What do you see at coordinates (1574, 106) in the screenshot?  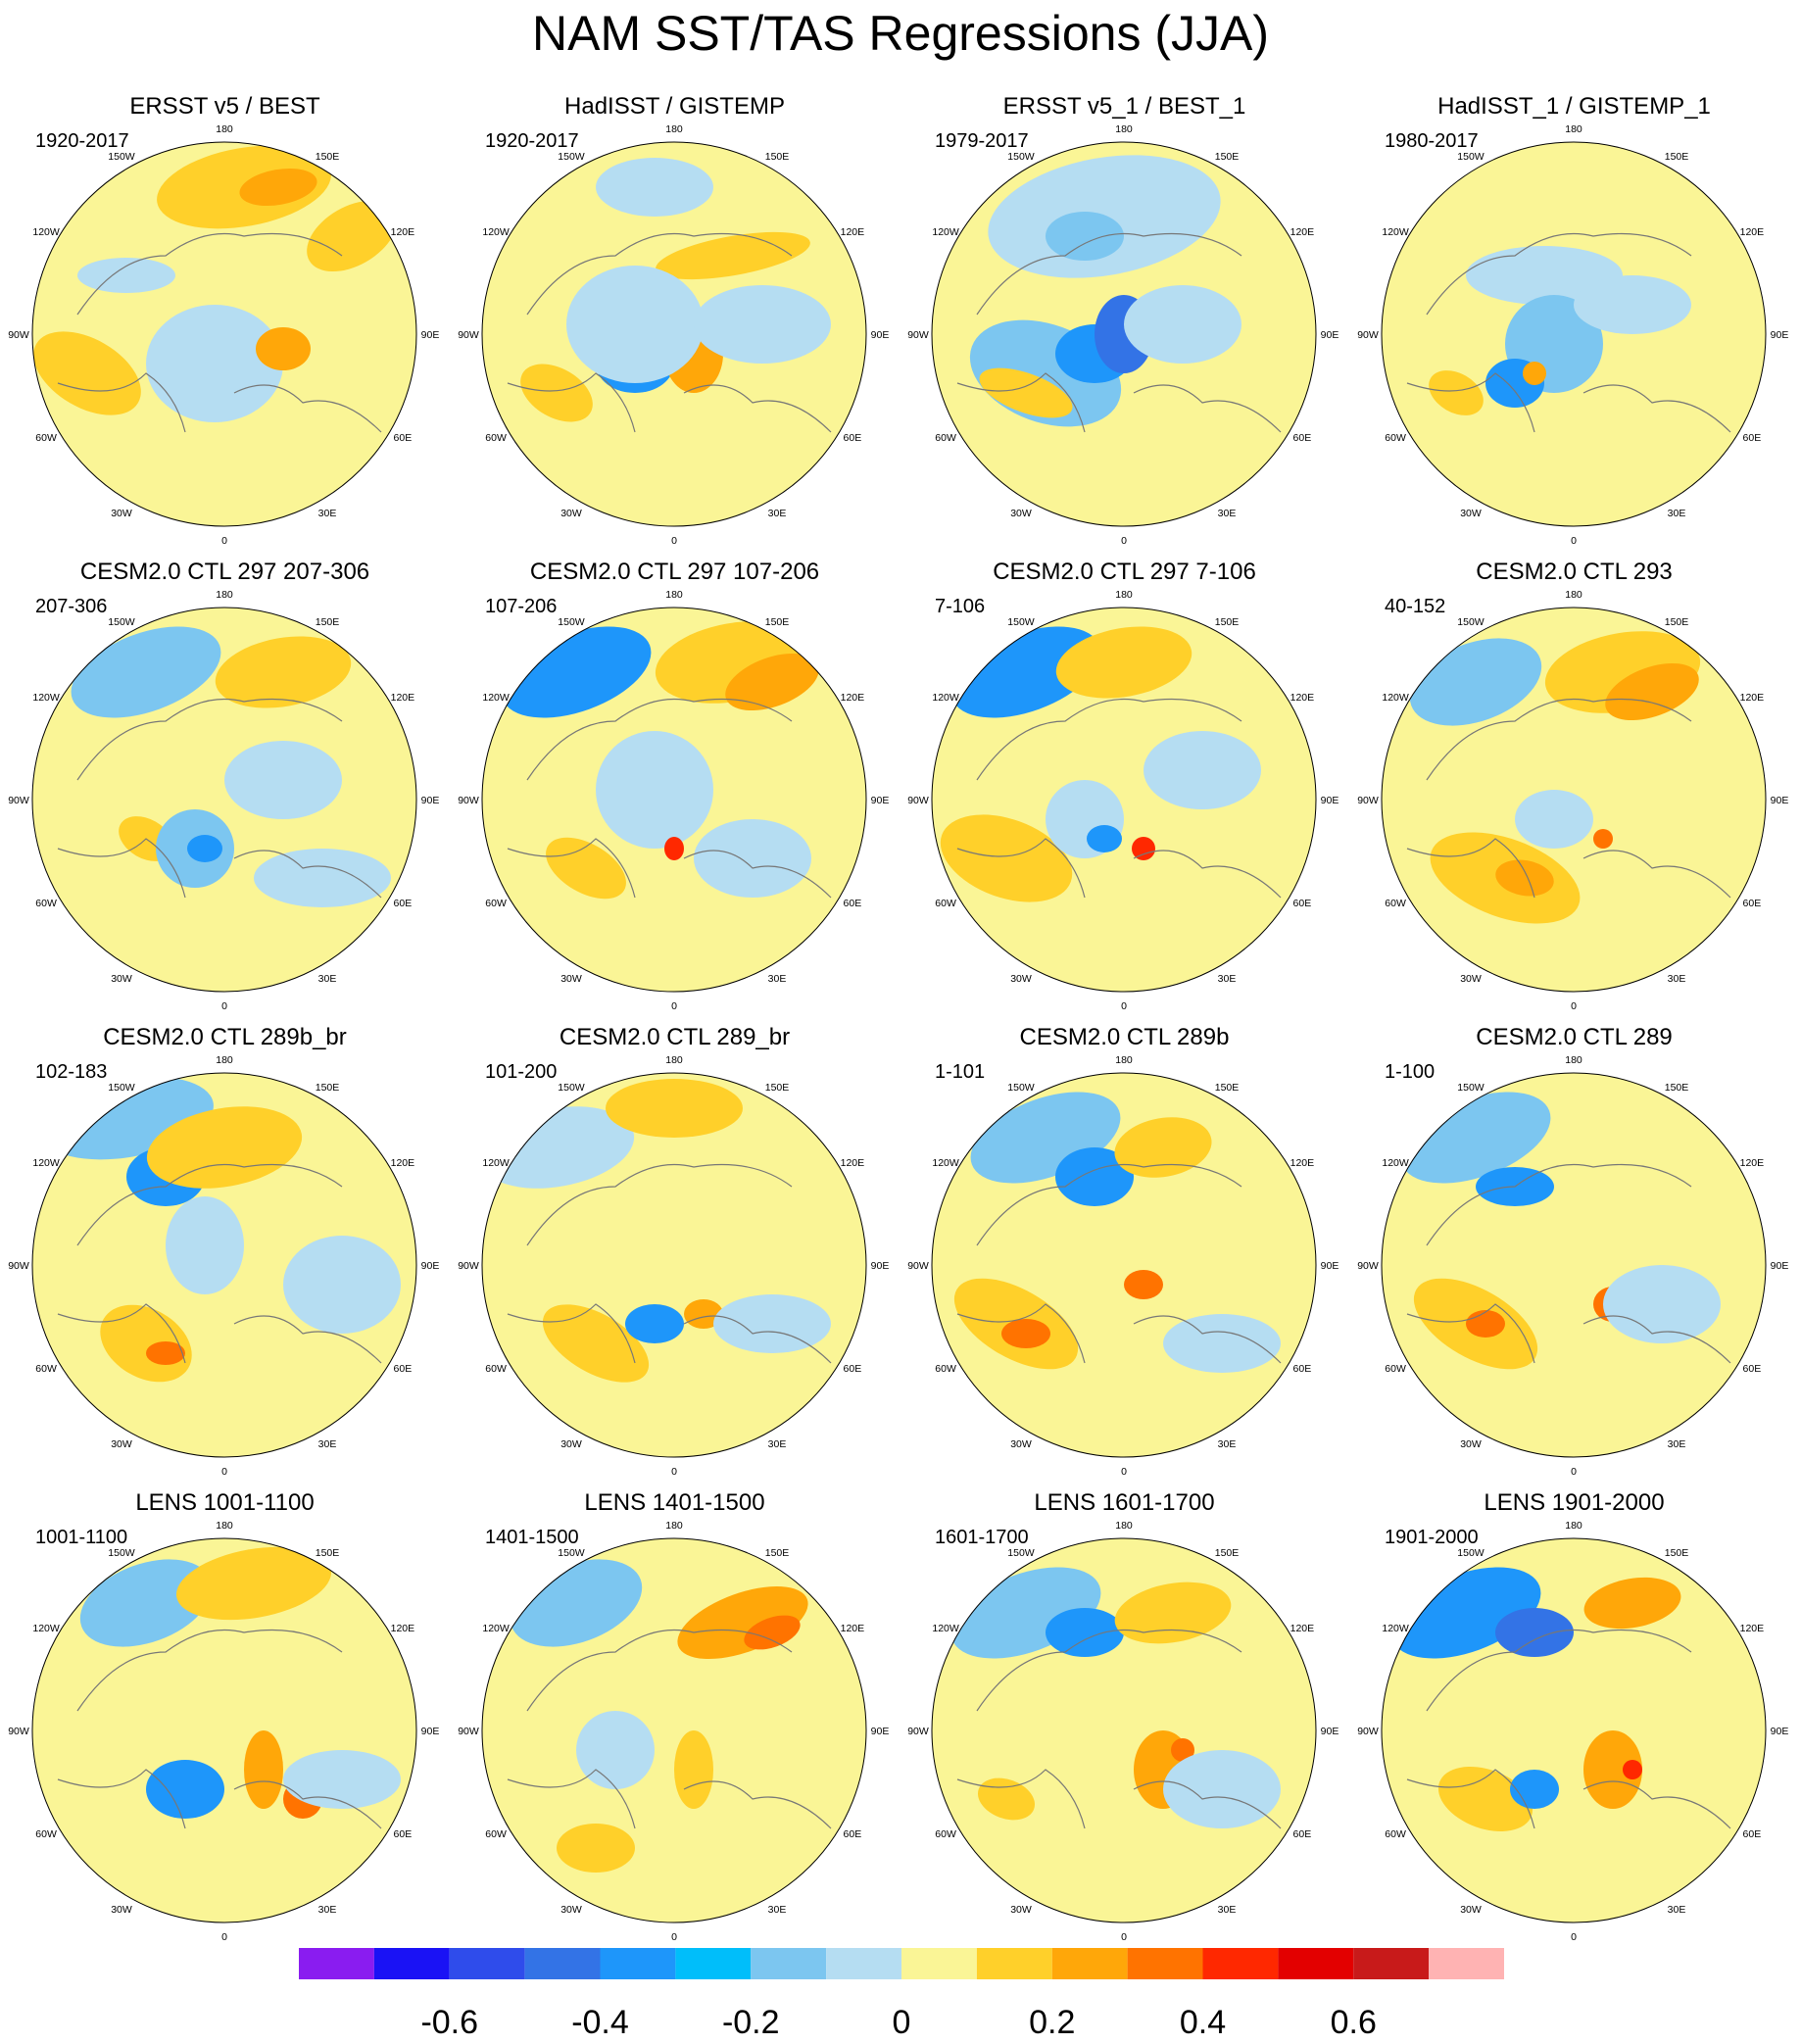 I see `panel-title: HadISST_1 / GISTEMP_1` at bounding box center [1574, 106].